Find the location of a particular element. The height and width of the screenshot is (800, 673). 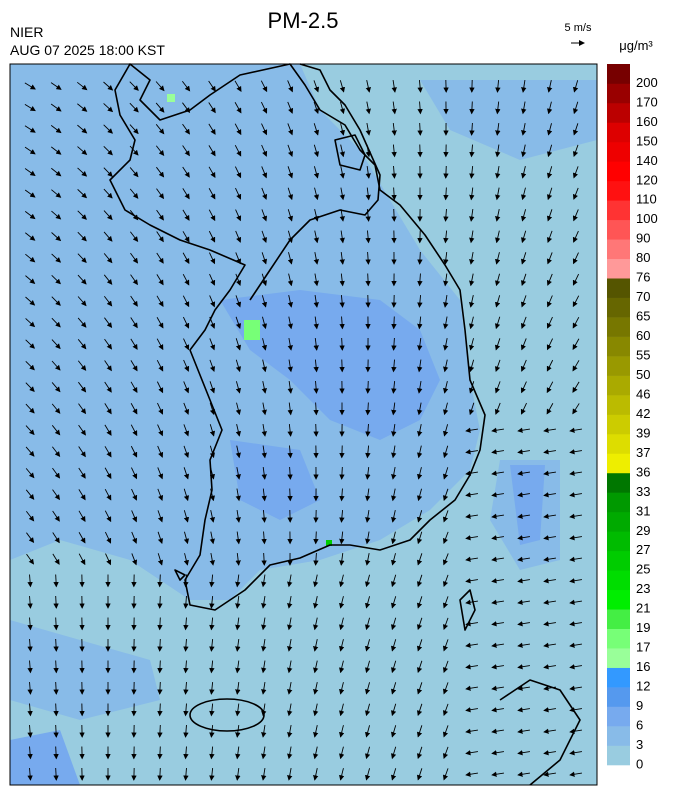

colorbar-label: 110 is located at coordinates (646, 199).